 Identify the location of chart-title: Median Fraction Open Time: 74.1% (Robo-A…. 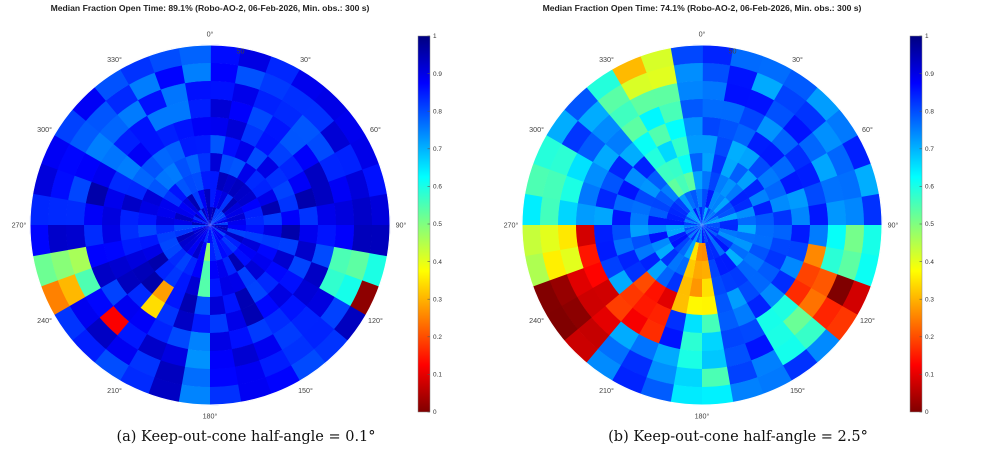
(702, 8).